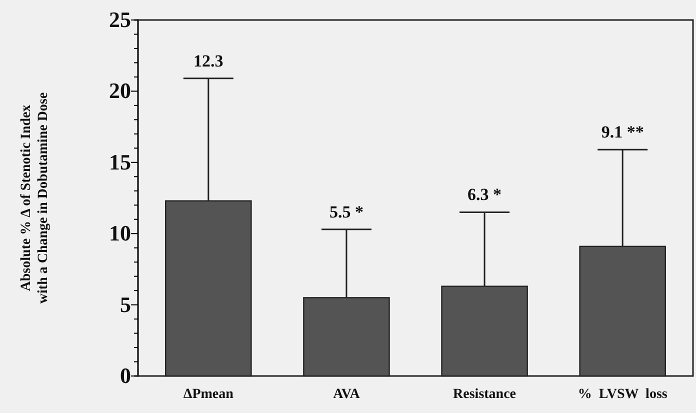 The image size is (696, 413). Describe the element at coordinates (125, 304) in the screenshot. I see `y-tick-label: 5` at that location.